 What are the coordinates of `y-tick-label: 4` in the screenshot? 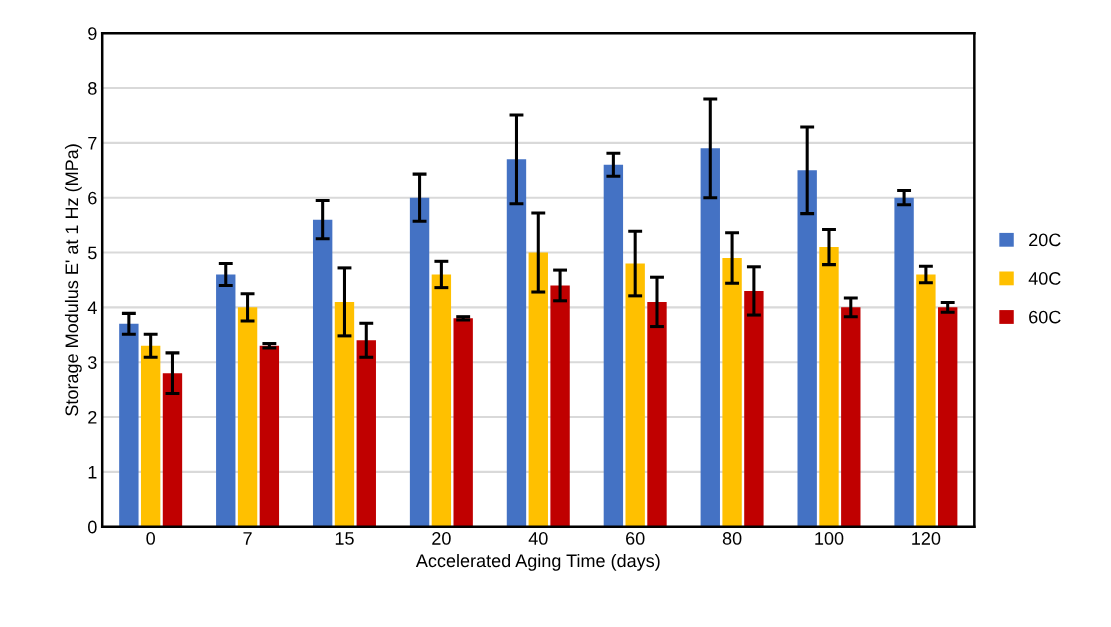 It's located at (92, 307).